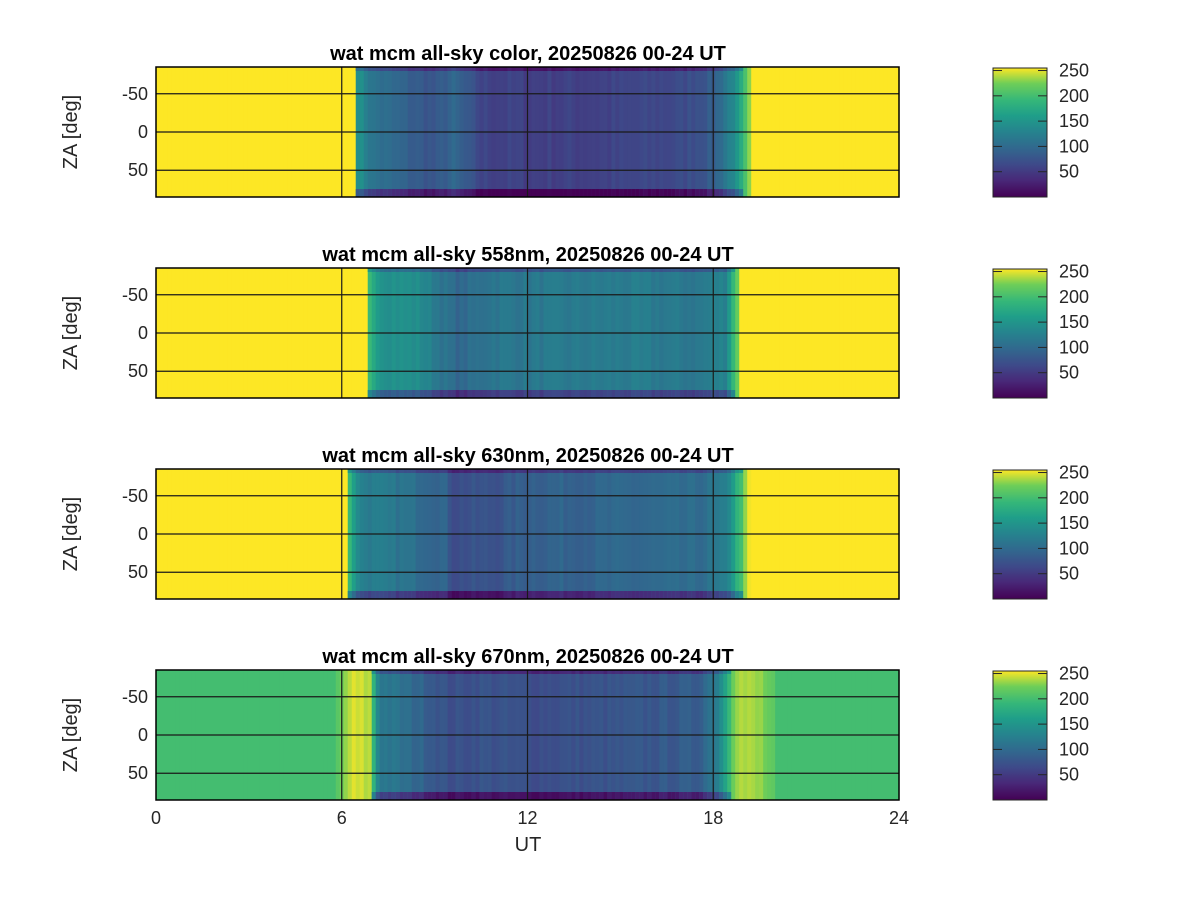 The height and width of the screenshot is (900, 1200). Describe the element at coordinates (1069, 373) in the screenshot. I see `colorbar-tick-label: 50` at that location.